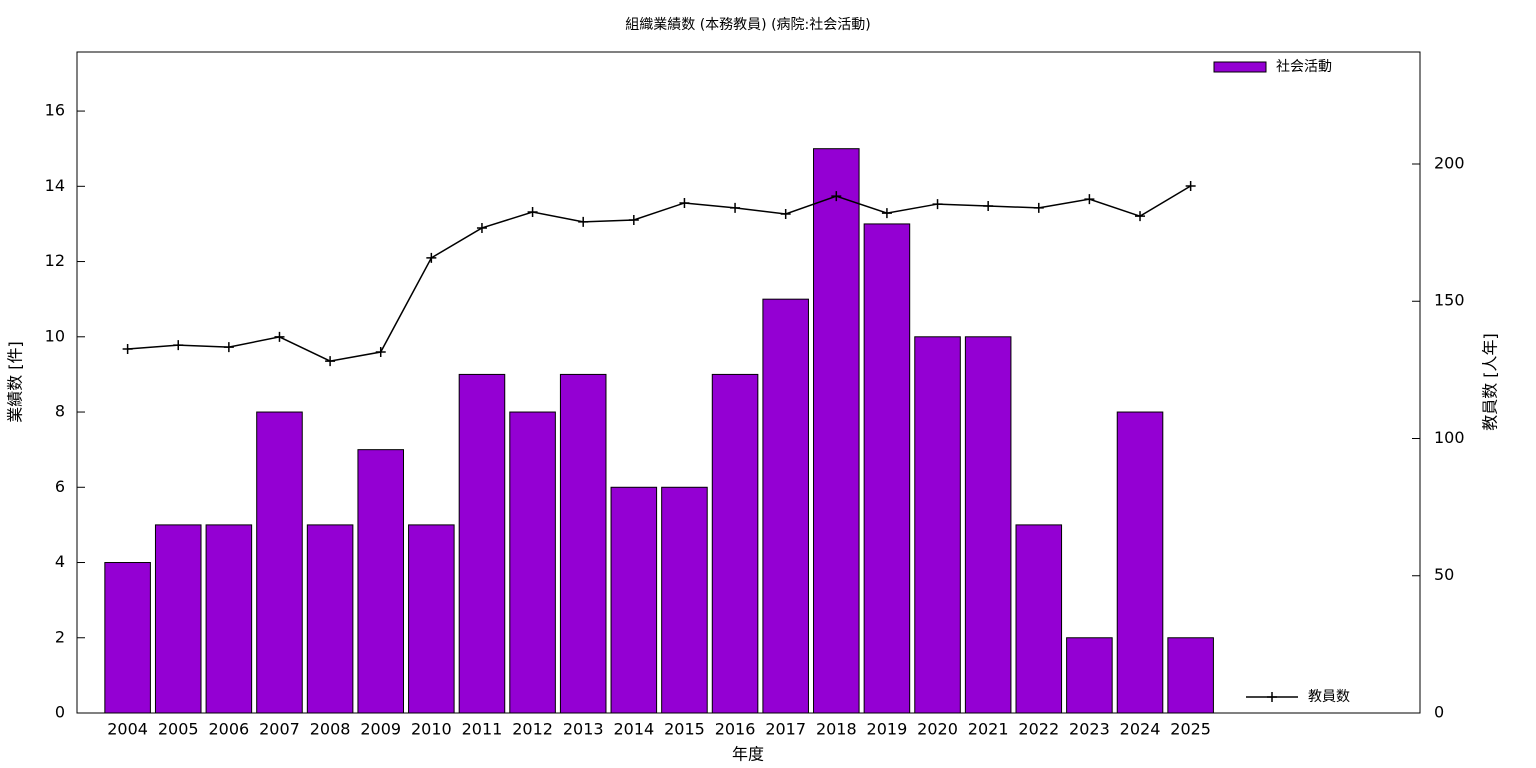  Describe the element at coordinates (55, 185) in the screenshot. I see `y-tick-label: 14` at that location.